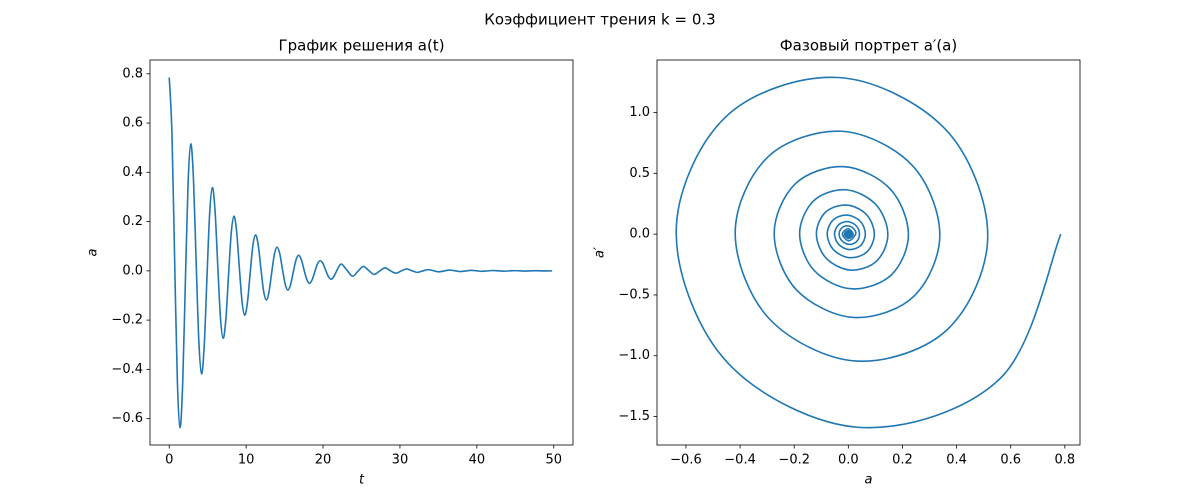 This screenshot has height=500, width=1200. Describe the element at coordinates (127, 320) in the screenshot. I see `y-tick-label: −0.2` at that location.